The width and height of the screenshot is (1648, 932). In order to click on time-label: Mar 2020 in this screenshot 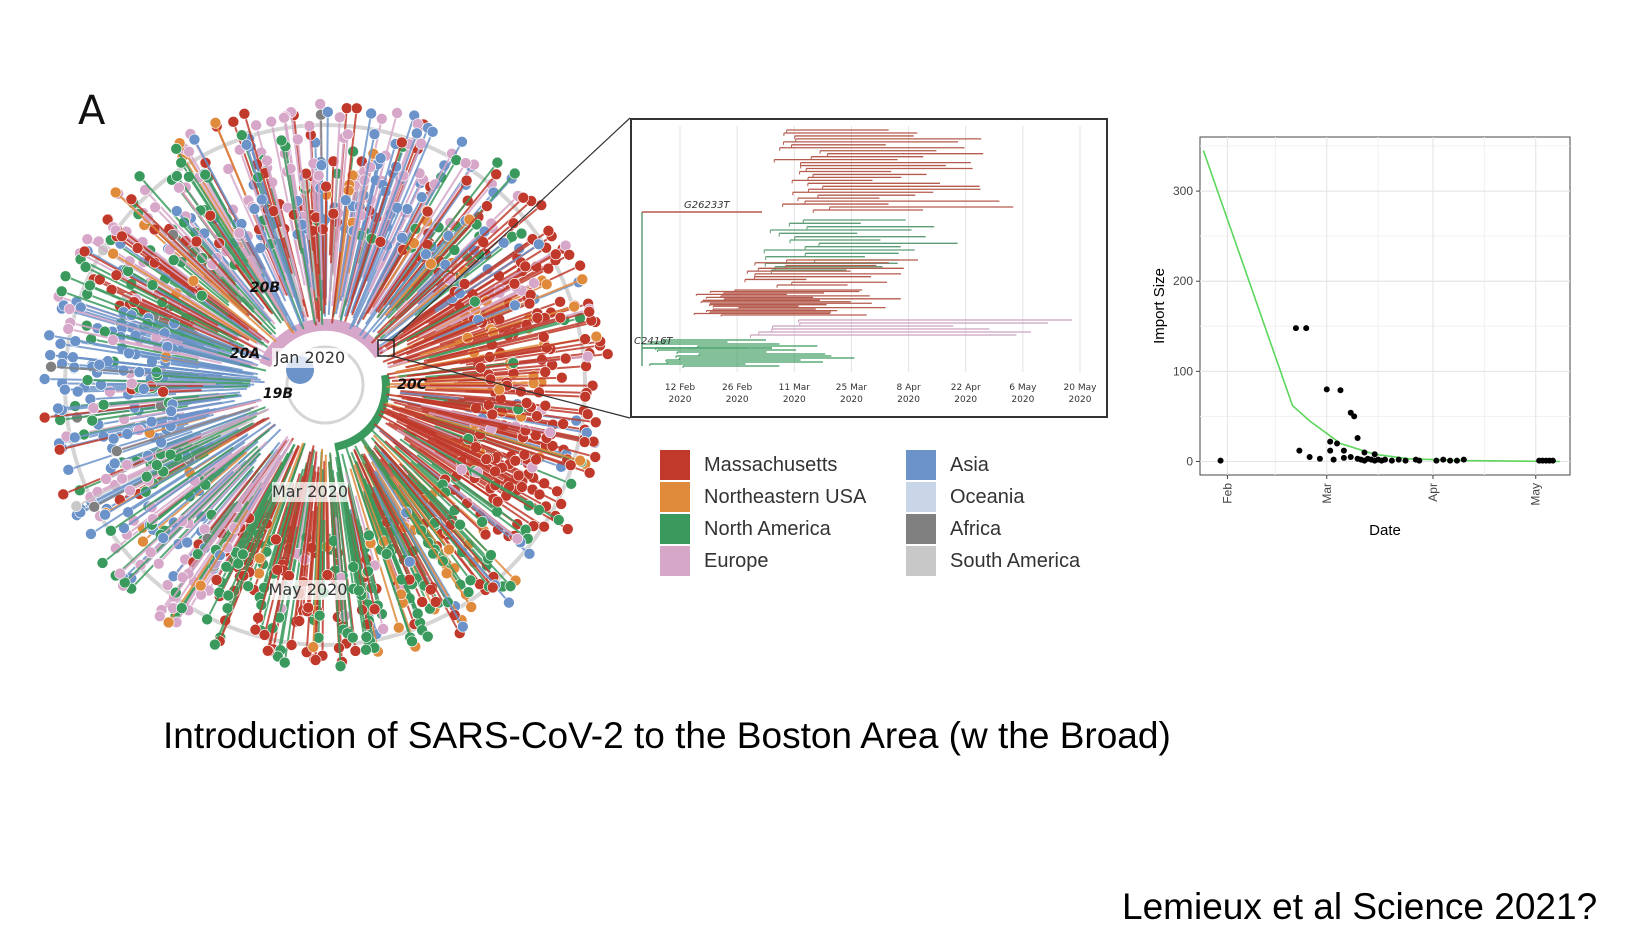, I will do `click(310, 491)`.